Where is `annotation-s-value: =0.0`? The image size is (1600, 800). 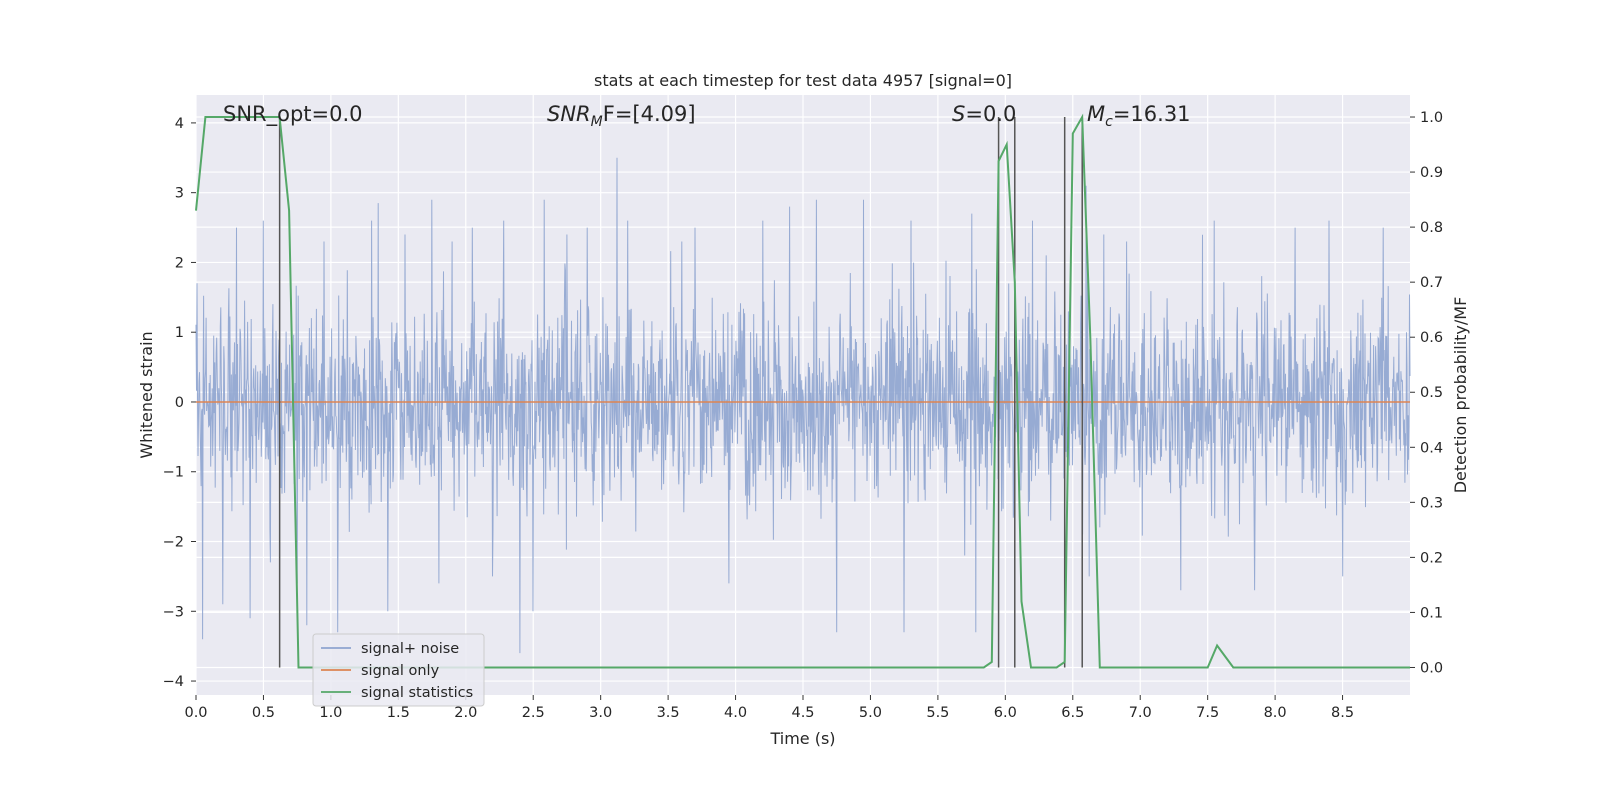 annotation-s-value: =0.0 is located at coordinates (990, 114).